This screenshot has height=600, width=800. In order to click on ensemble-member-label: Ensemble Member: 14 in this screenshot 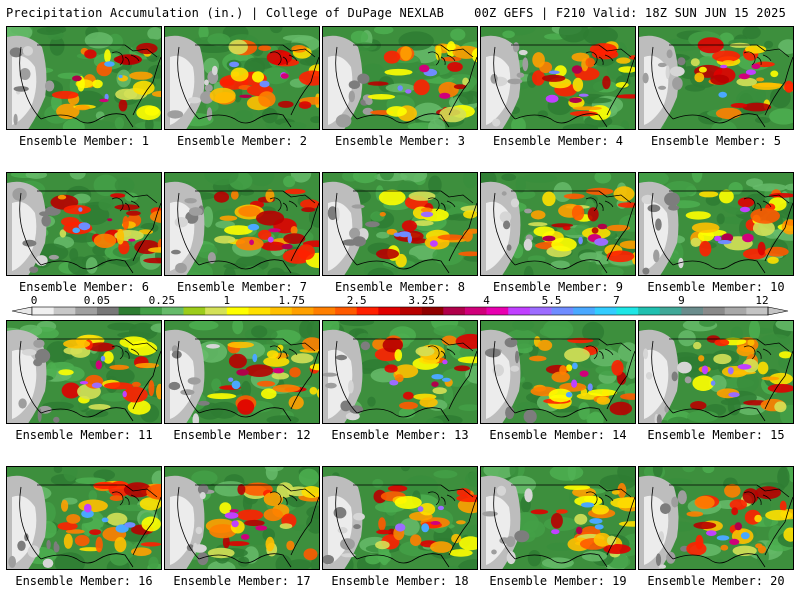, I will do `click(558, 435)`.